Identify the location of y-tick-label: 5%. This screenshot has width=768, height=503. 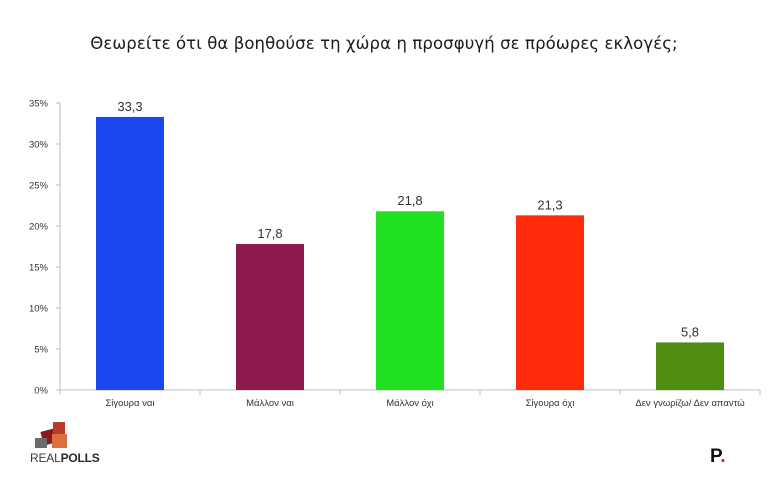
(41, 350).